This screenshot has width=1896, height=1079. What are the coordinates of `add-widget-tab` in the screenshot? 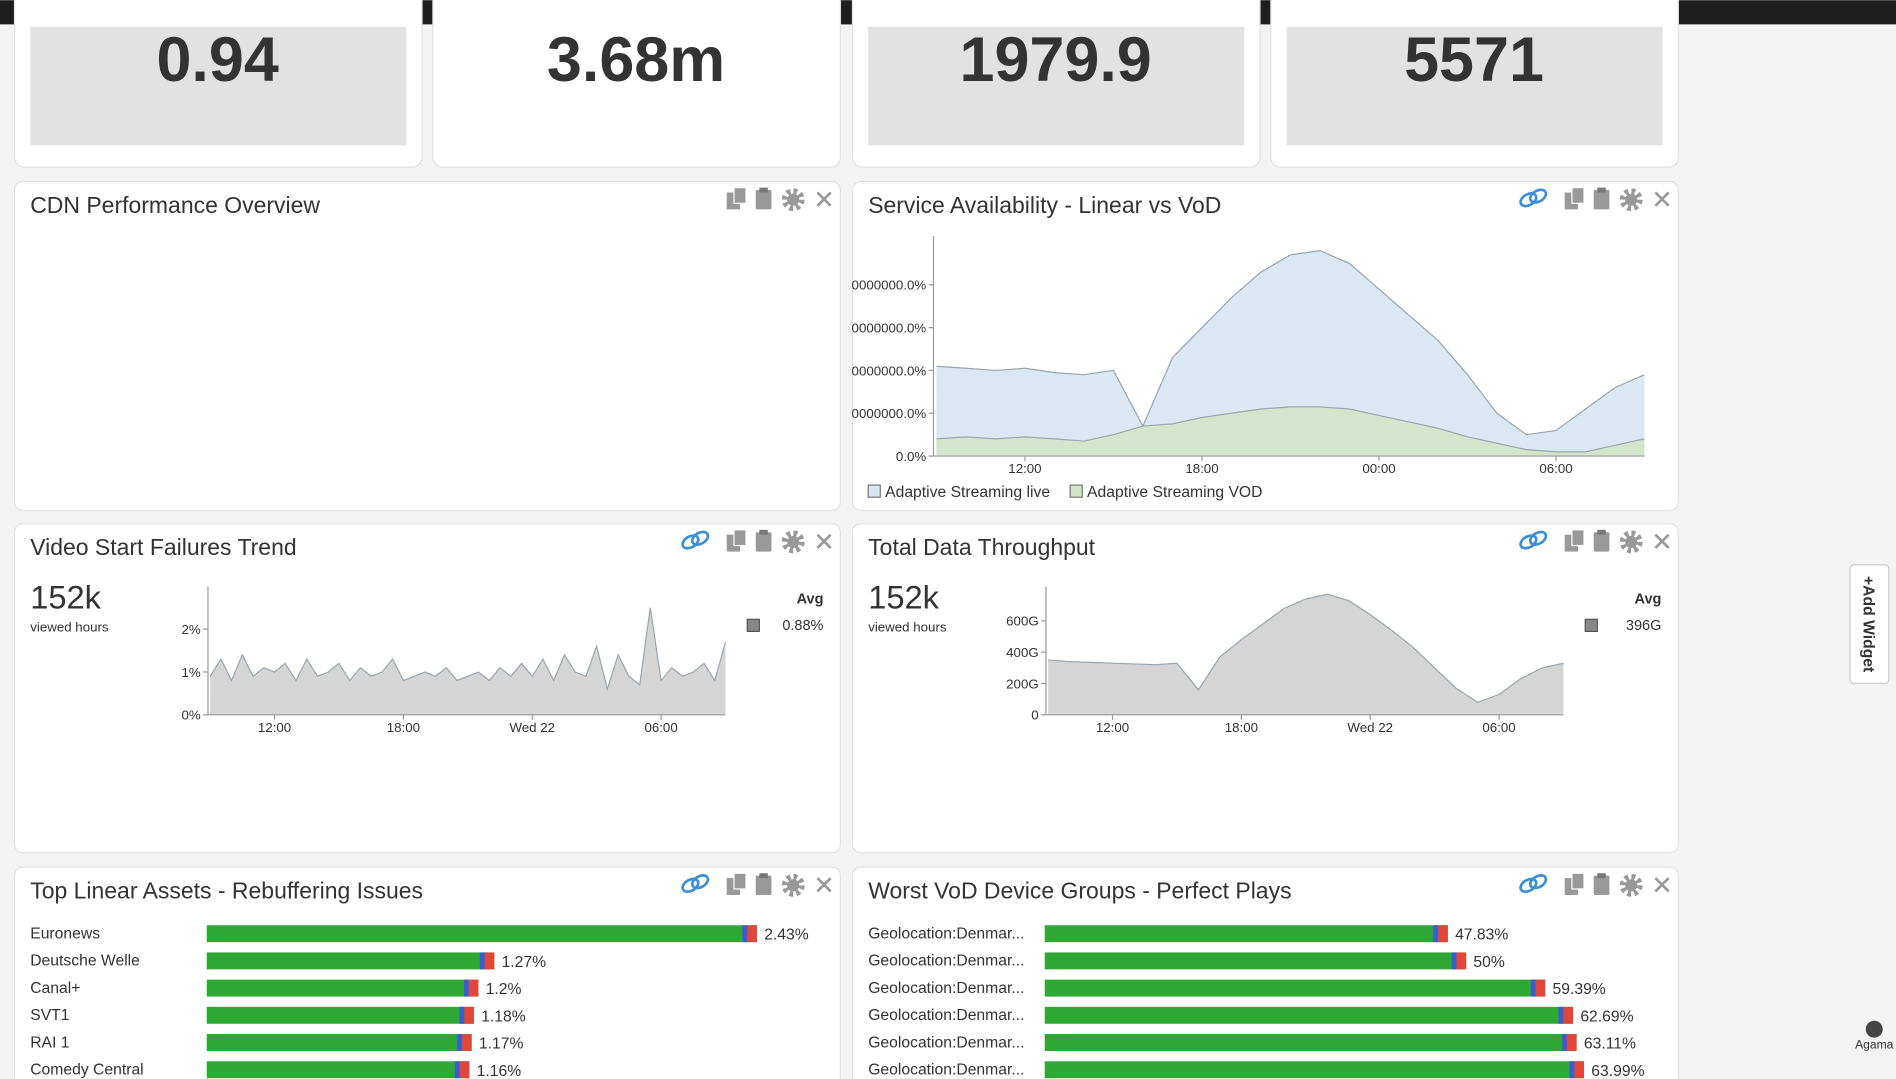 It's located at (1869, 624).